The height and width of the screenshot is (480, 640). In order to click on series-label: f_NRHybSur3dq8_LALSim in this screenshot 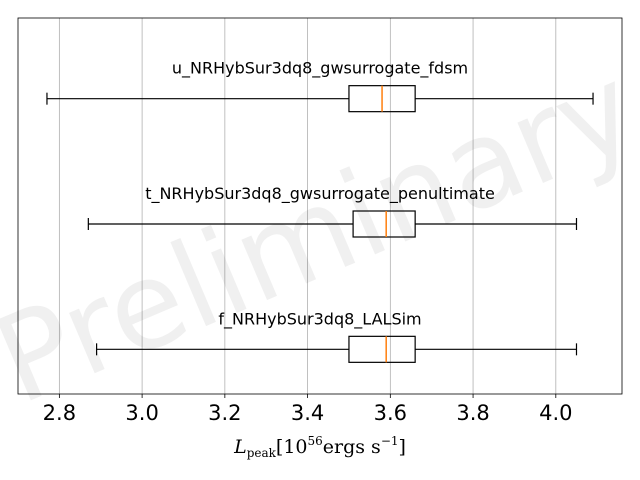, I will do `click(319, 319)`.